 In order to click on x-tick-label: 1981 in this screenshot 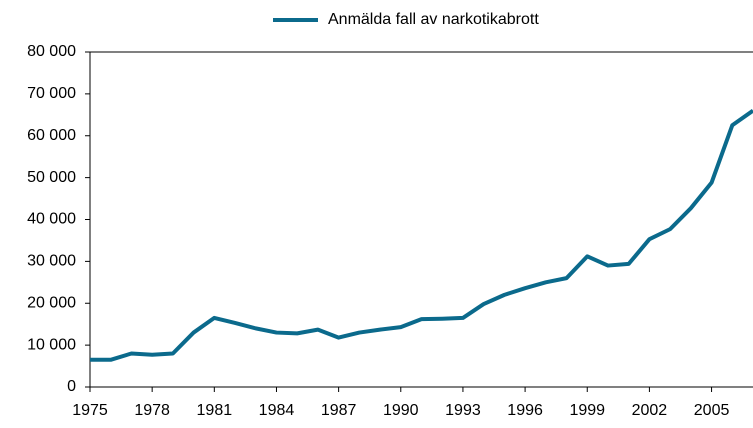, I will do `click(215, 410)`.